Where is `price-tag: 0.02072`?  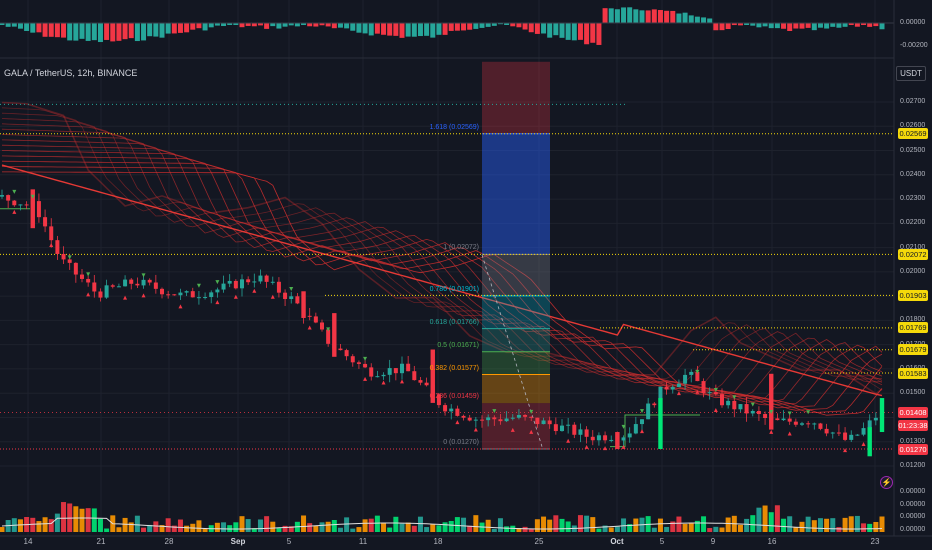
price-tag: 0.02072 is located at coordinates (913, 254).